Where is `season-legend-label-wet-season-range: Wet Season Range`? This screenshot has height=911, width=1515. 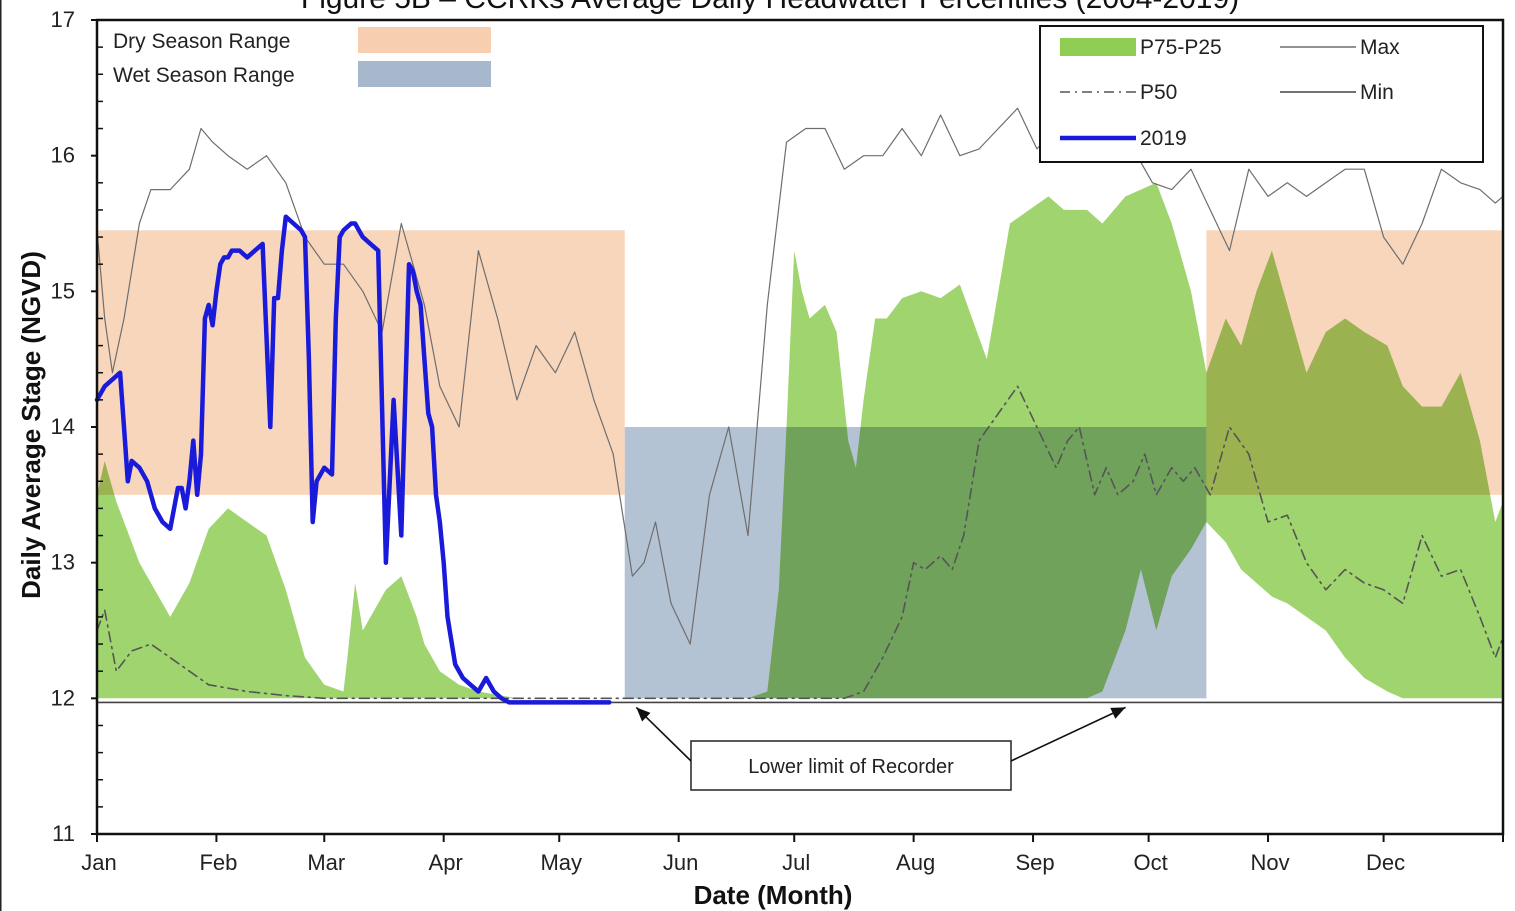
season-legend-label-wet-season-range: Wet Season Range is located at coordinates (204, 75).